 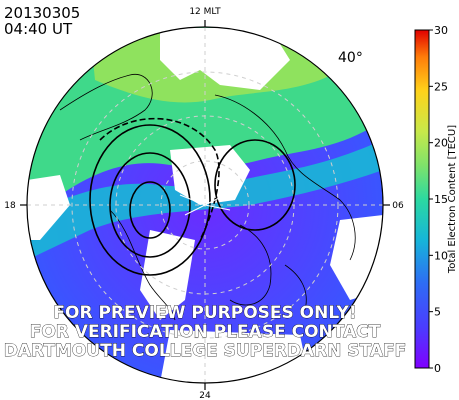 I want to click on watermark-line-3: DARTMOUTH COLLEGE SUPERDARN STAFF, so click(x=205, y=351).